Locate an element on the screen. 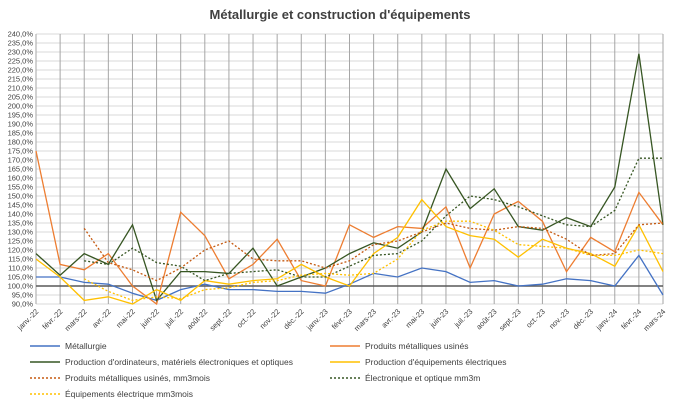  y-tick-label: 125,0% is located at coordinates (21, 241).